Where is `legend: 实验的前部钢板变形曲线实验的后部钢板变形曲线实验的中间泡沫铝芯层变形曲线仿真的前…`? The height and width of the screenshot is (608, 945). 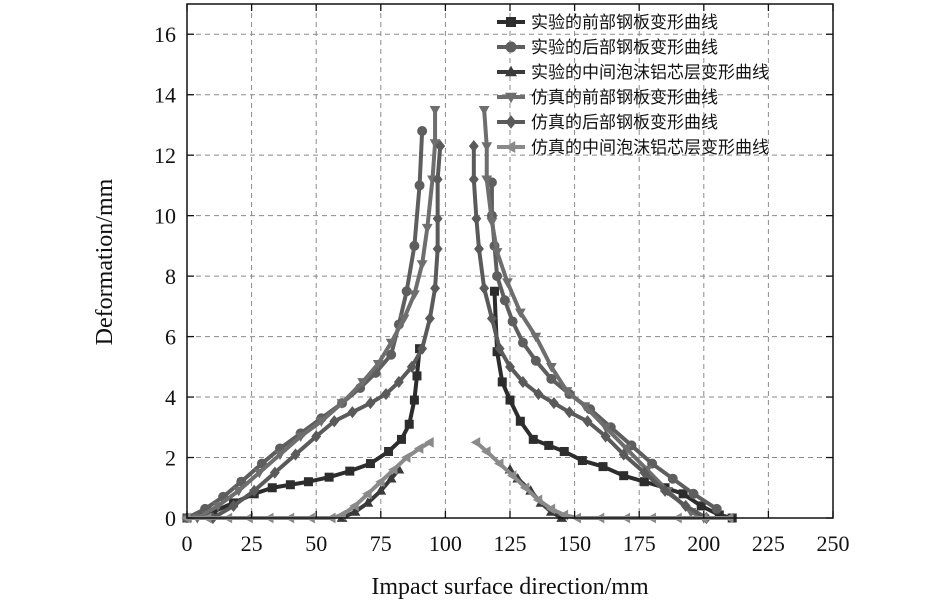
legend: 实验的前部钢板变形曲线实验的后部钢板变形曲线实验的中间泡沫铝芯层变形曲线仿真的前… is located at coordinates (633, 85).